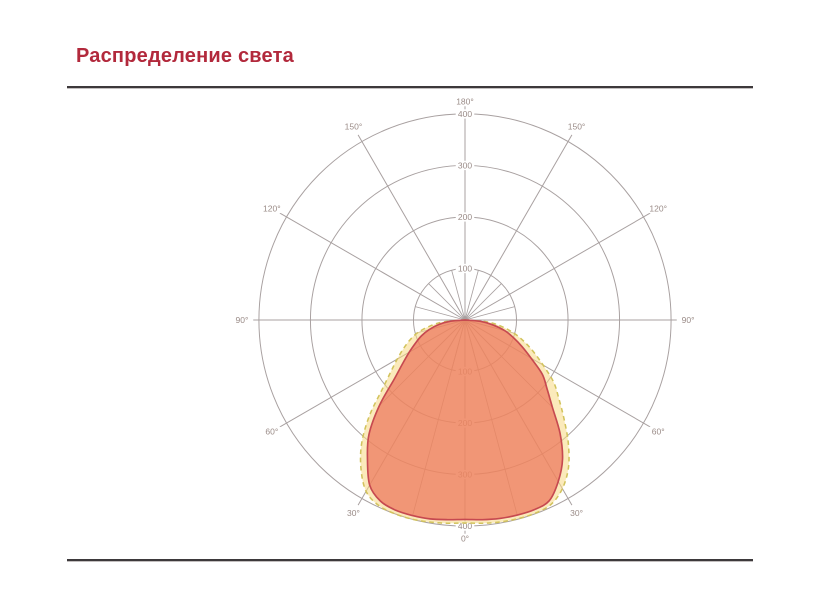  I want to click on angle-tick-label-bottom: 0°, so click(465, 538).